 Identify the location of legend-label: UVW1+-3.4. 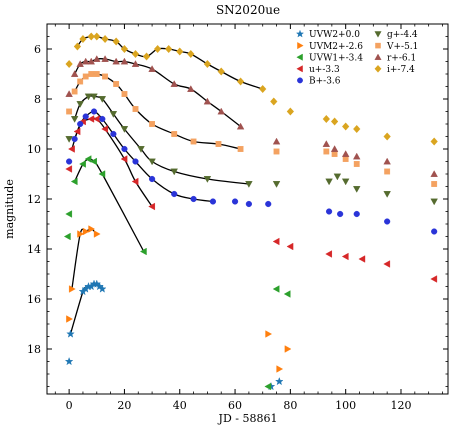
(336, 58).